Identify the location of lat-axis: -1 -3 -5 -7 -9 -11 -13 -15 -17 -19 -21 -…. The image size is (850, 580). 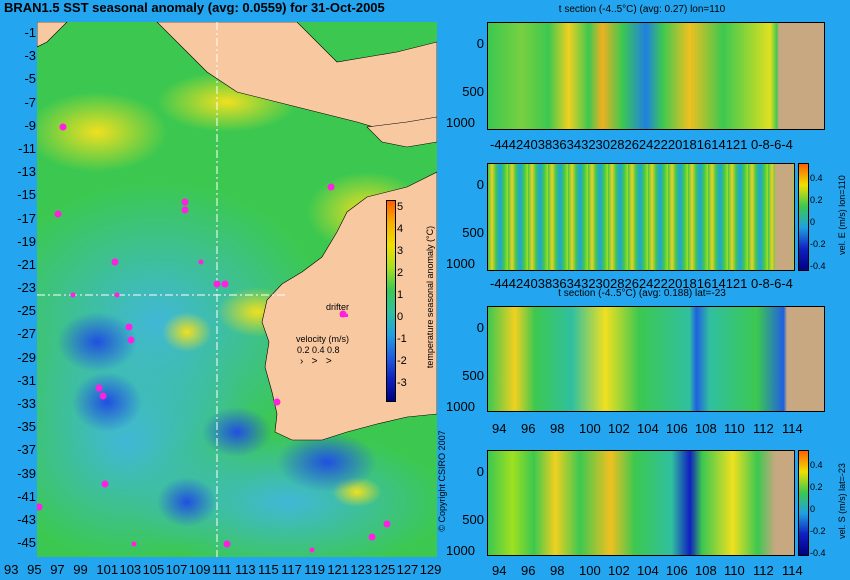
(21, 292).